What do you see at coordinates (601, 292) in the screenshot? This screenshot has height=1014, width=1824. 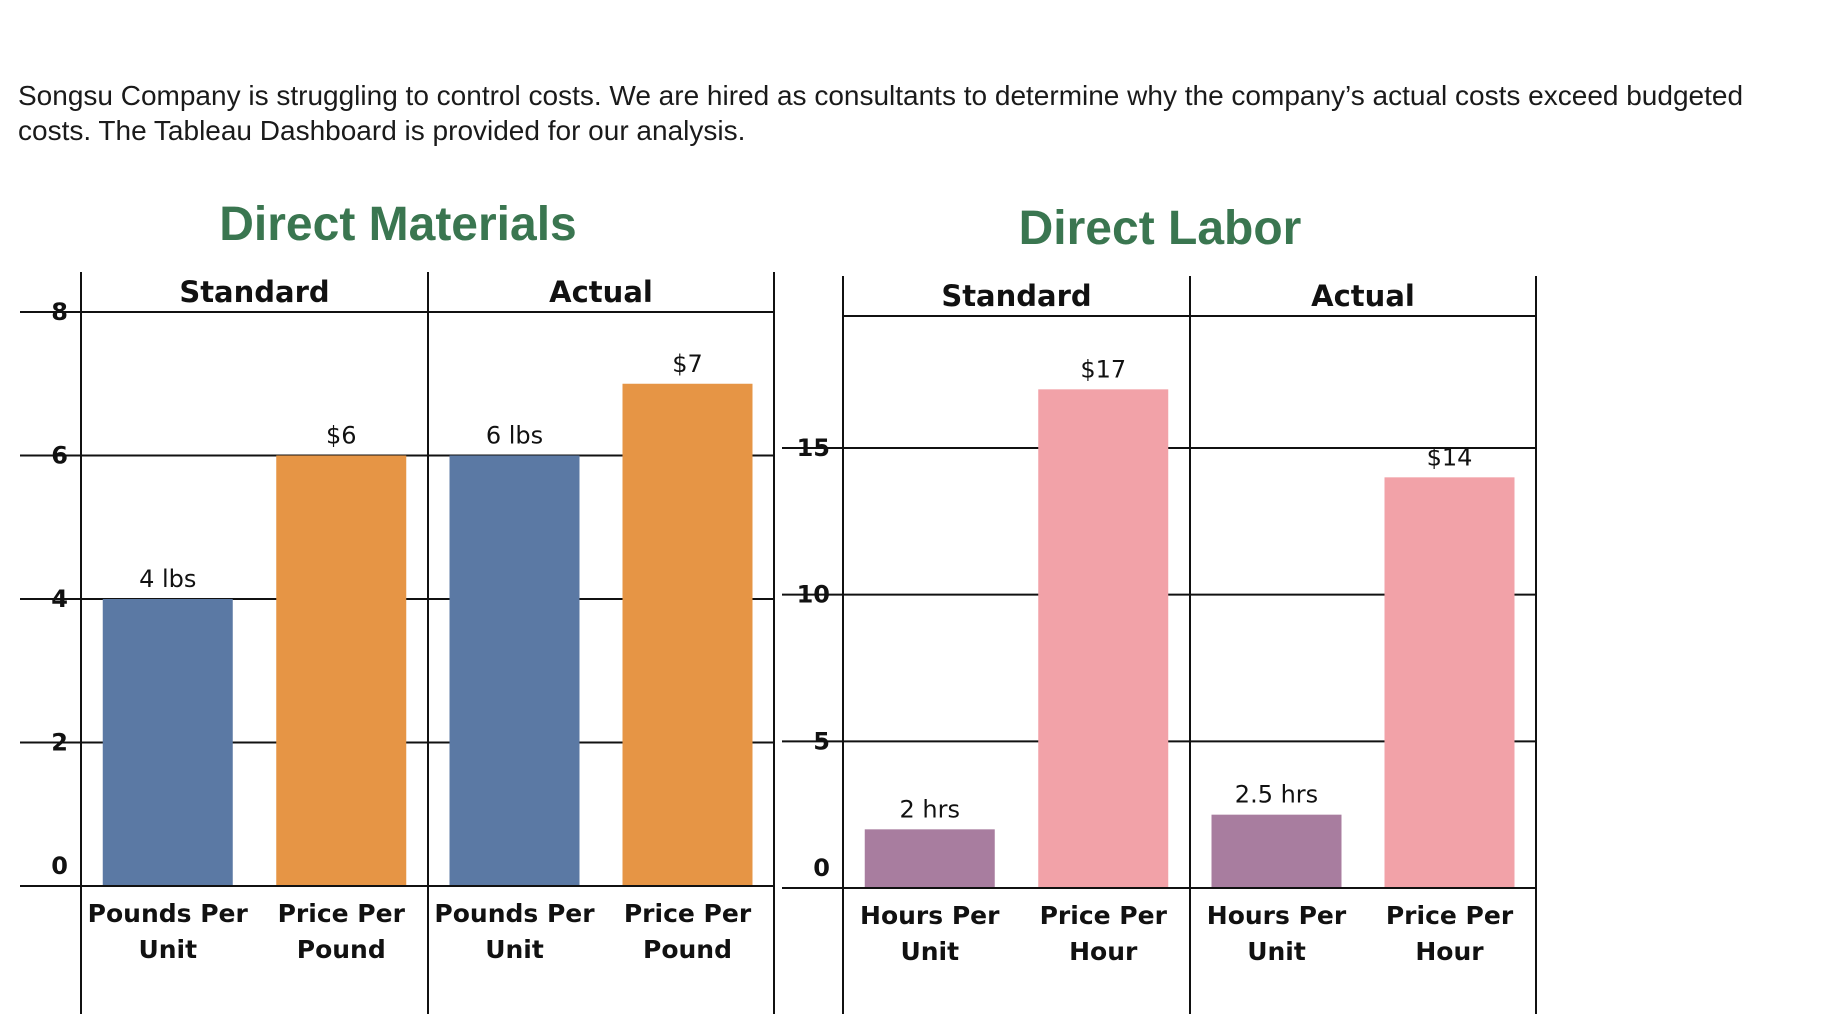 I see `materials-group-header-actual: Actual` at bounding box center [601, 292].